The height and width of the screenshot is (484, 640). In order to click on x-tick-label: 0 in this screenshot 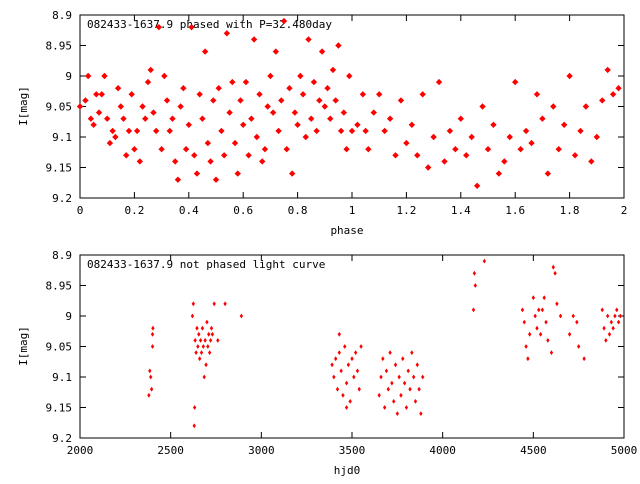, I will do `click(80, 210)`.